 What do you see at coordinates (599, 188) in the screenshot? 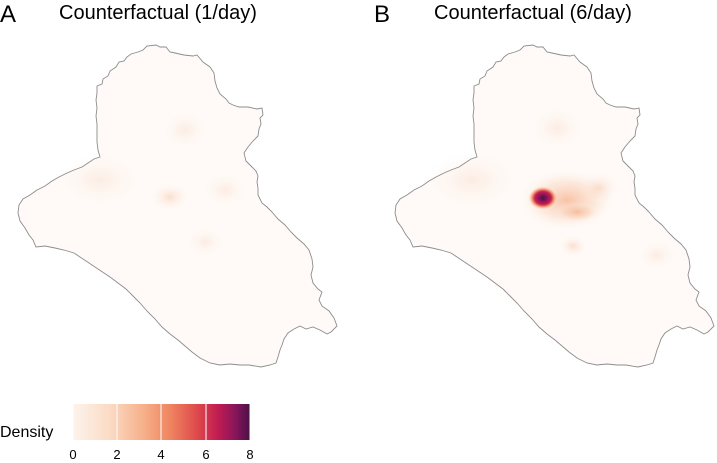
I see `density-blob-b-east` at bounding box center [599, 188].